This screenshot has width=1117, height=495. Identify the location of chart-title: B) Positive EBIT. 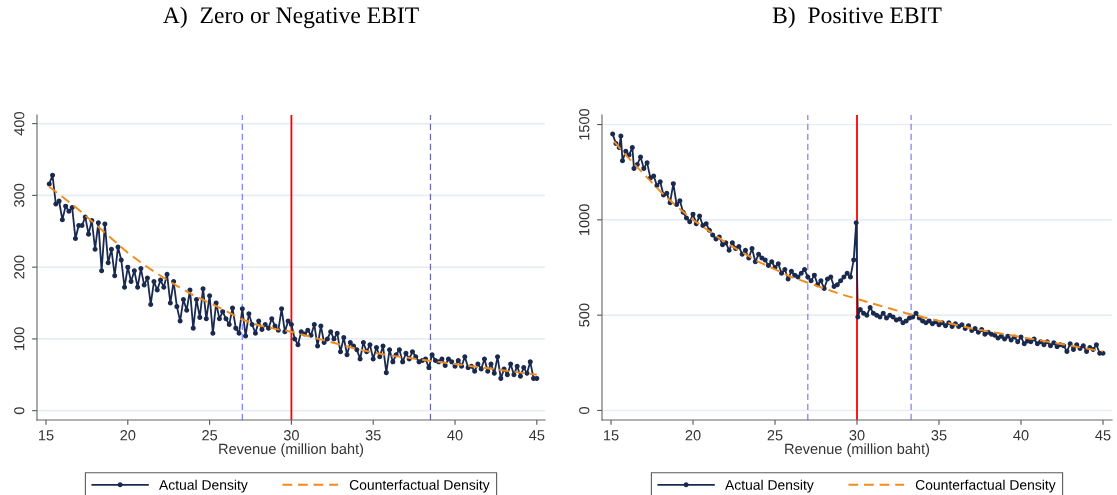
(857, 17).